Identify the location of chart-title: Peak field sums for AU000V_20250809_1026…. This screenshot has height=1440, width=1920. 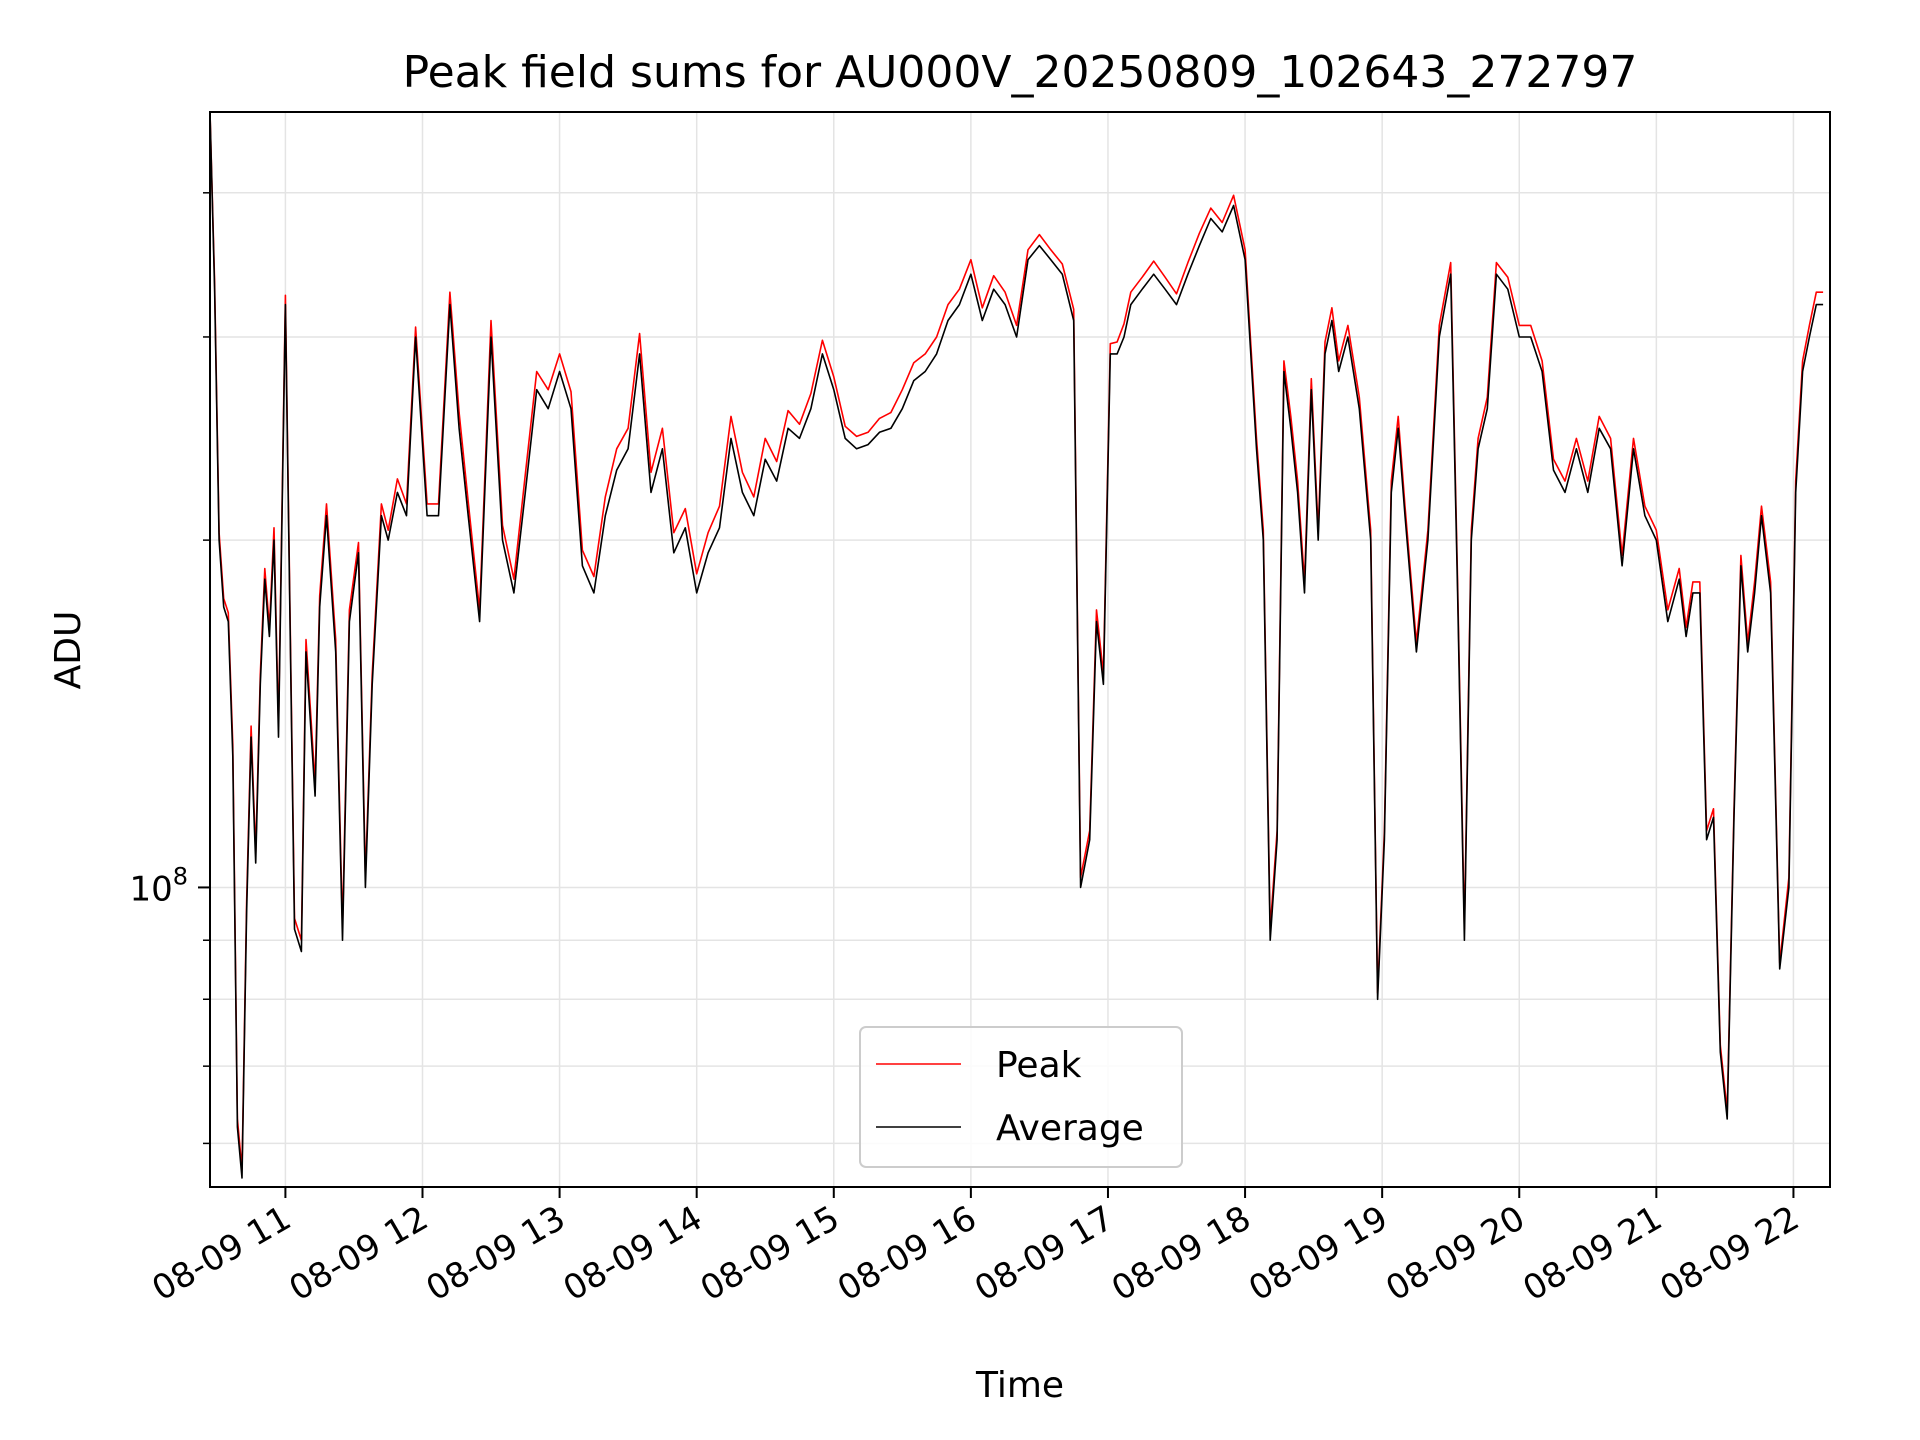
(1020, 72).